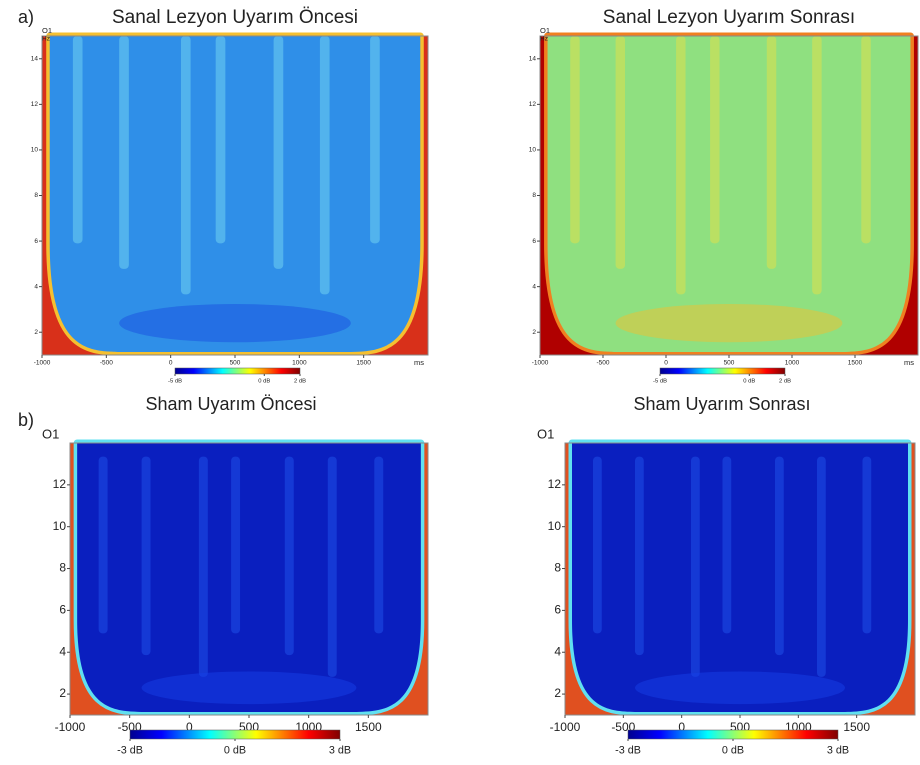 The image size is (920, 765). Describe the element at coordinates (729, 17) in the screenshot. I see `chart-title: Sanal Lezyon Uyarım Sonrası` at that location.